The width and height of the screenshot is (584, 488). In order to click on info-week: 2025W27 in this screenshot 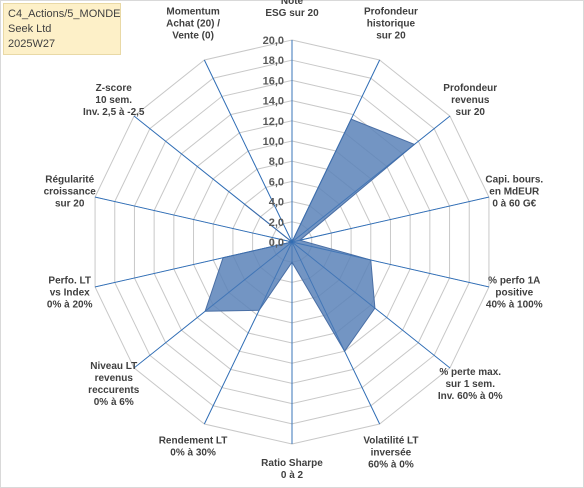, I will do `click(32, 44)`.